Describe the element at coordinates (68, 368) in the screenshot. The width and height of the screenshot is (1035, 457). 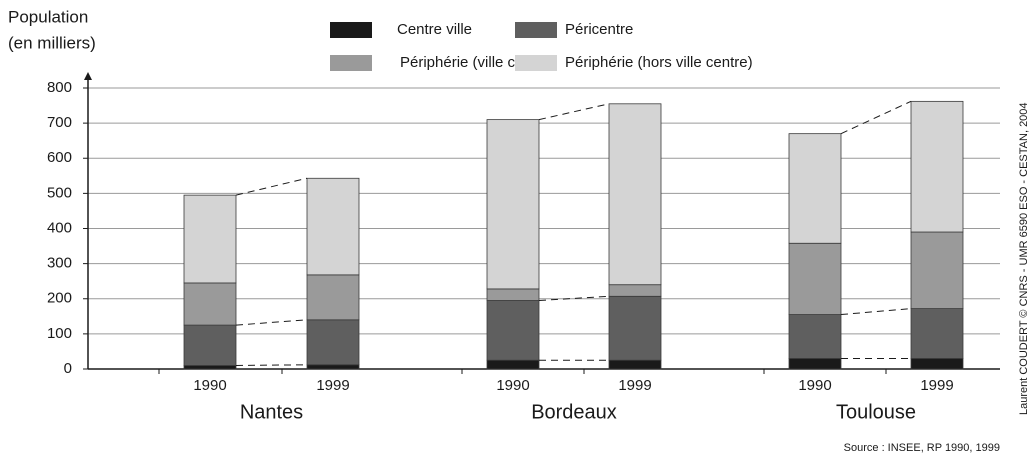
I see `y-tick-label: 0` at that location.